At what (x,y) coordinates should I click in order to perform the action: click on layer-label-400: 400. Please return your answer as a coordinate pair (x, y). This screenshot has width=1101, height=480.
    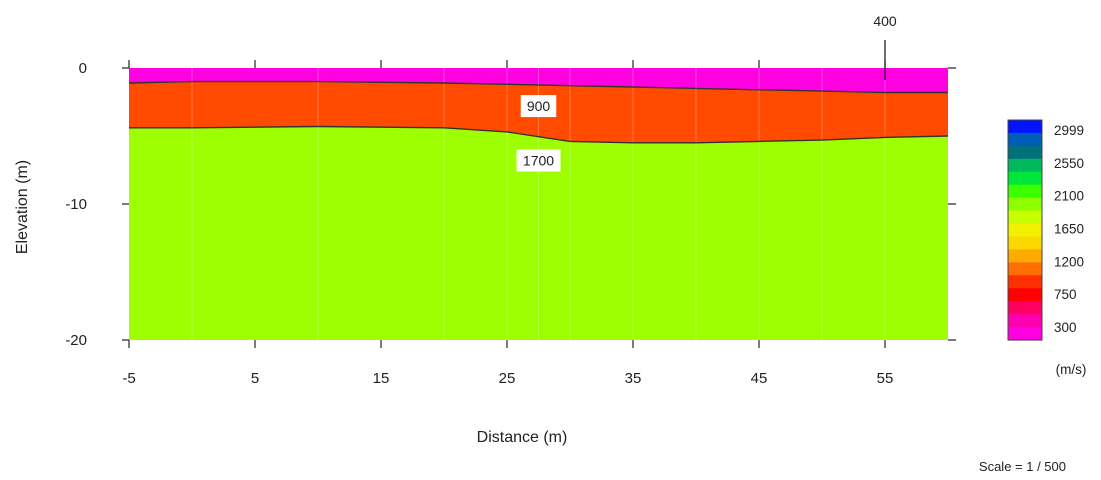
    Looking at the image, I should click on (885, 21).